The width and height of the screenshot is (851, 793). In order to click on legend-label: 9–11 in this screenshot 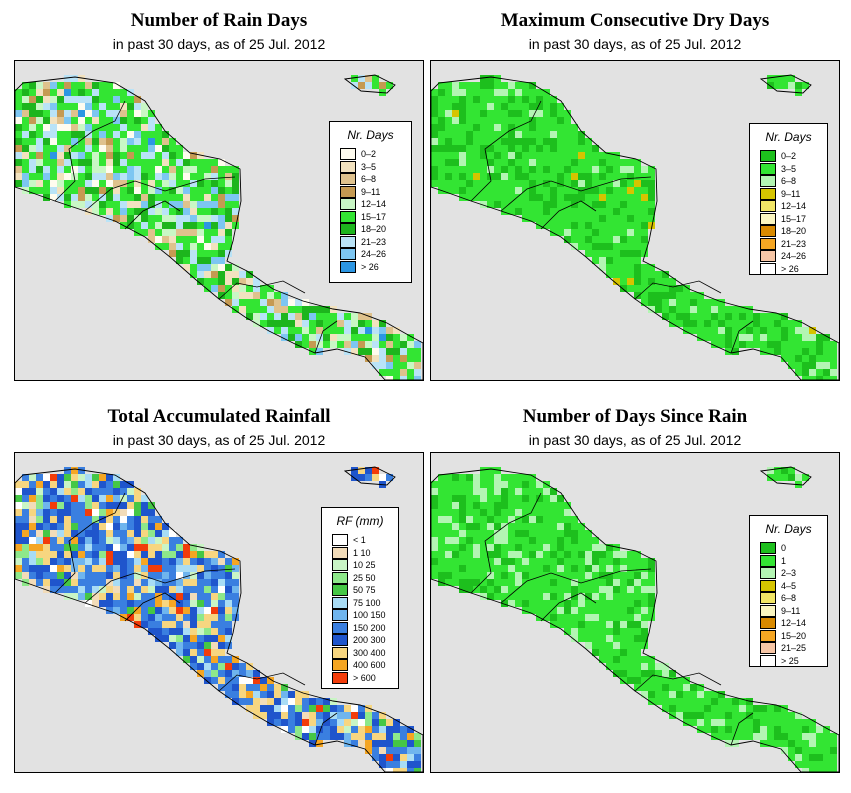, I will do `click(791, 193)`.